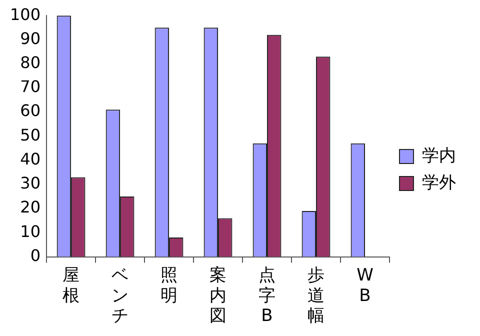  What do you see at coordinates (30, 134) in the screenshot?
I see `y-tick-label: 50` at bounding box center [30, 134].